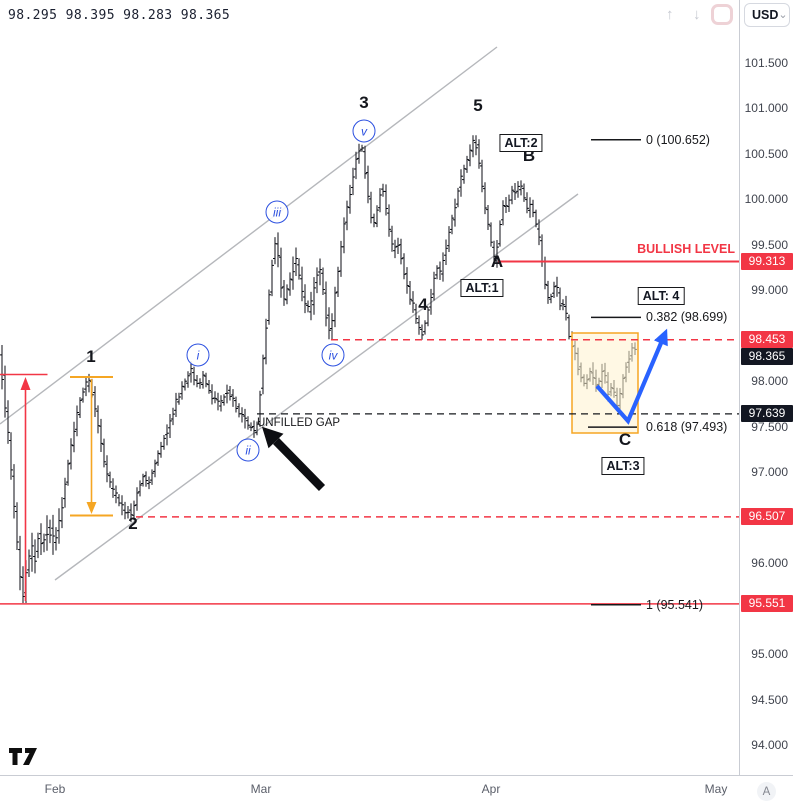 The height and width of the screenshot is (802, 793). Describe the element at coordinates (24, 757) in the screenshot. I see `tradingview-logo` at that location.